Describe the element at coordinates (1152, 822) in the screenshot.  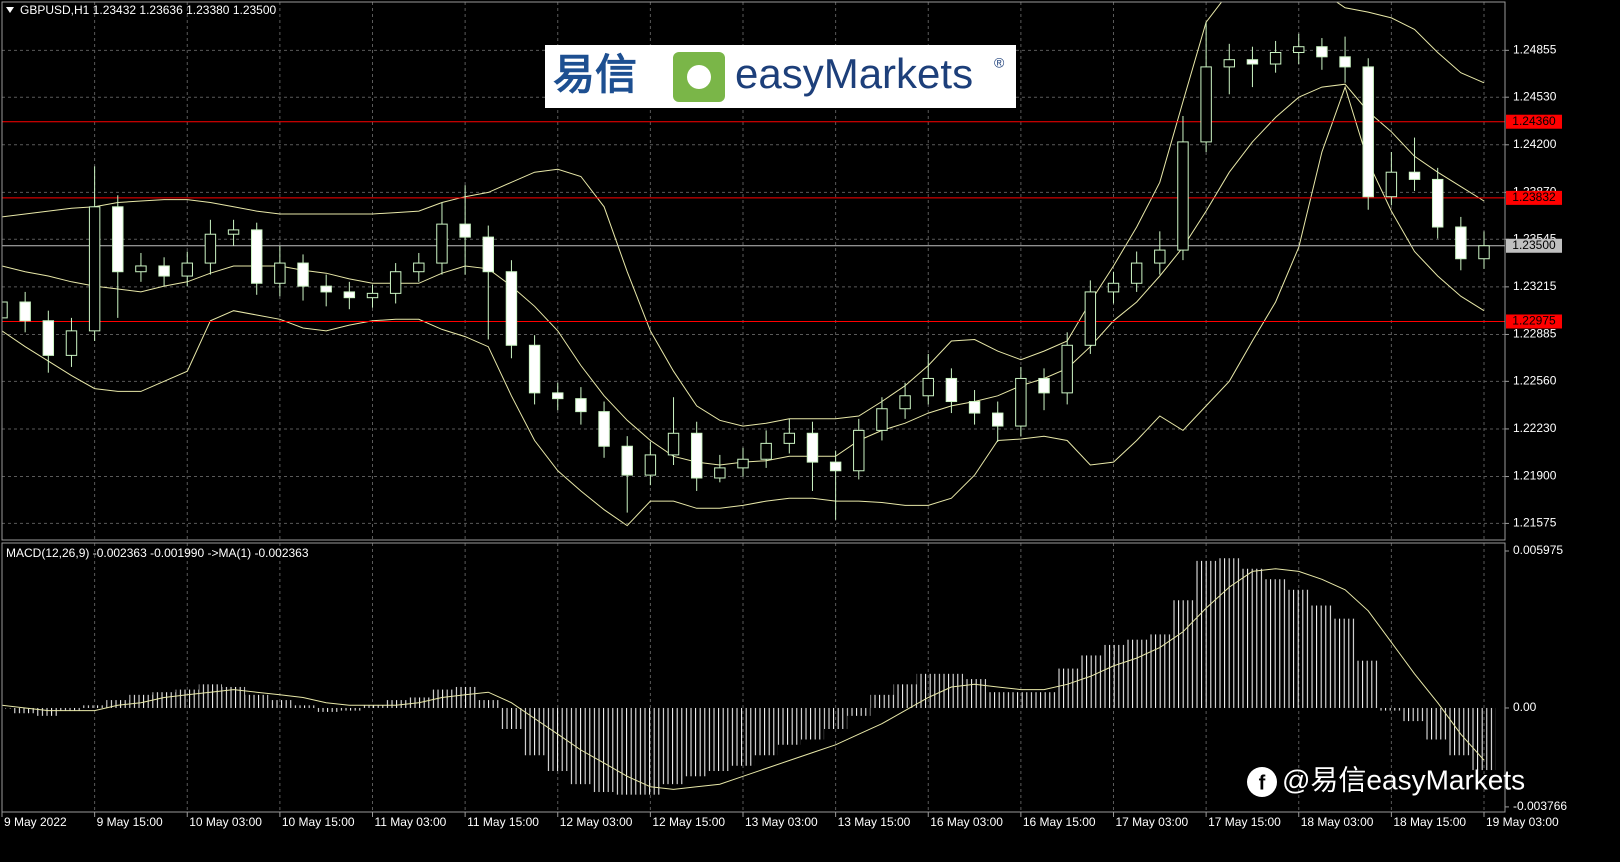
I see `x-tick-label: 17 May 03:00` at that location.